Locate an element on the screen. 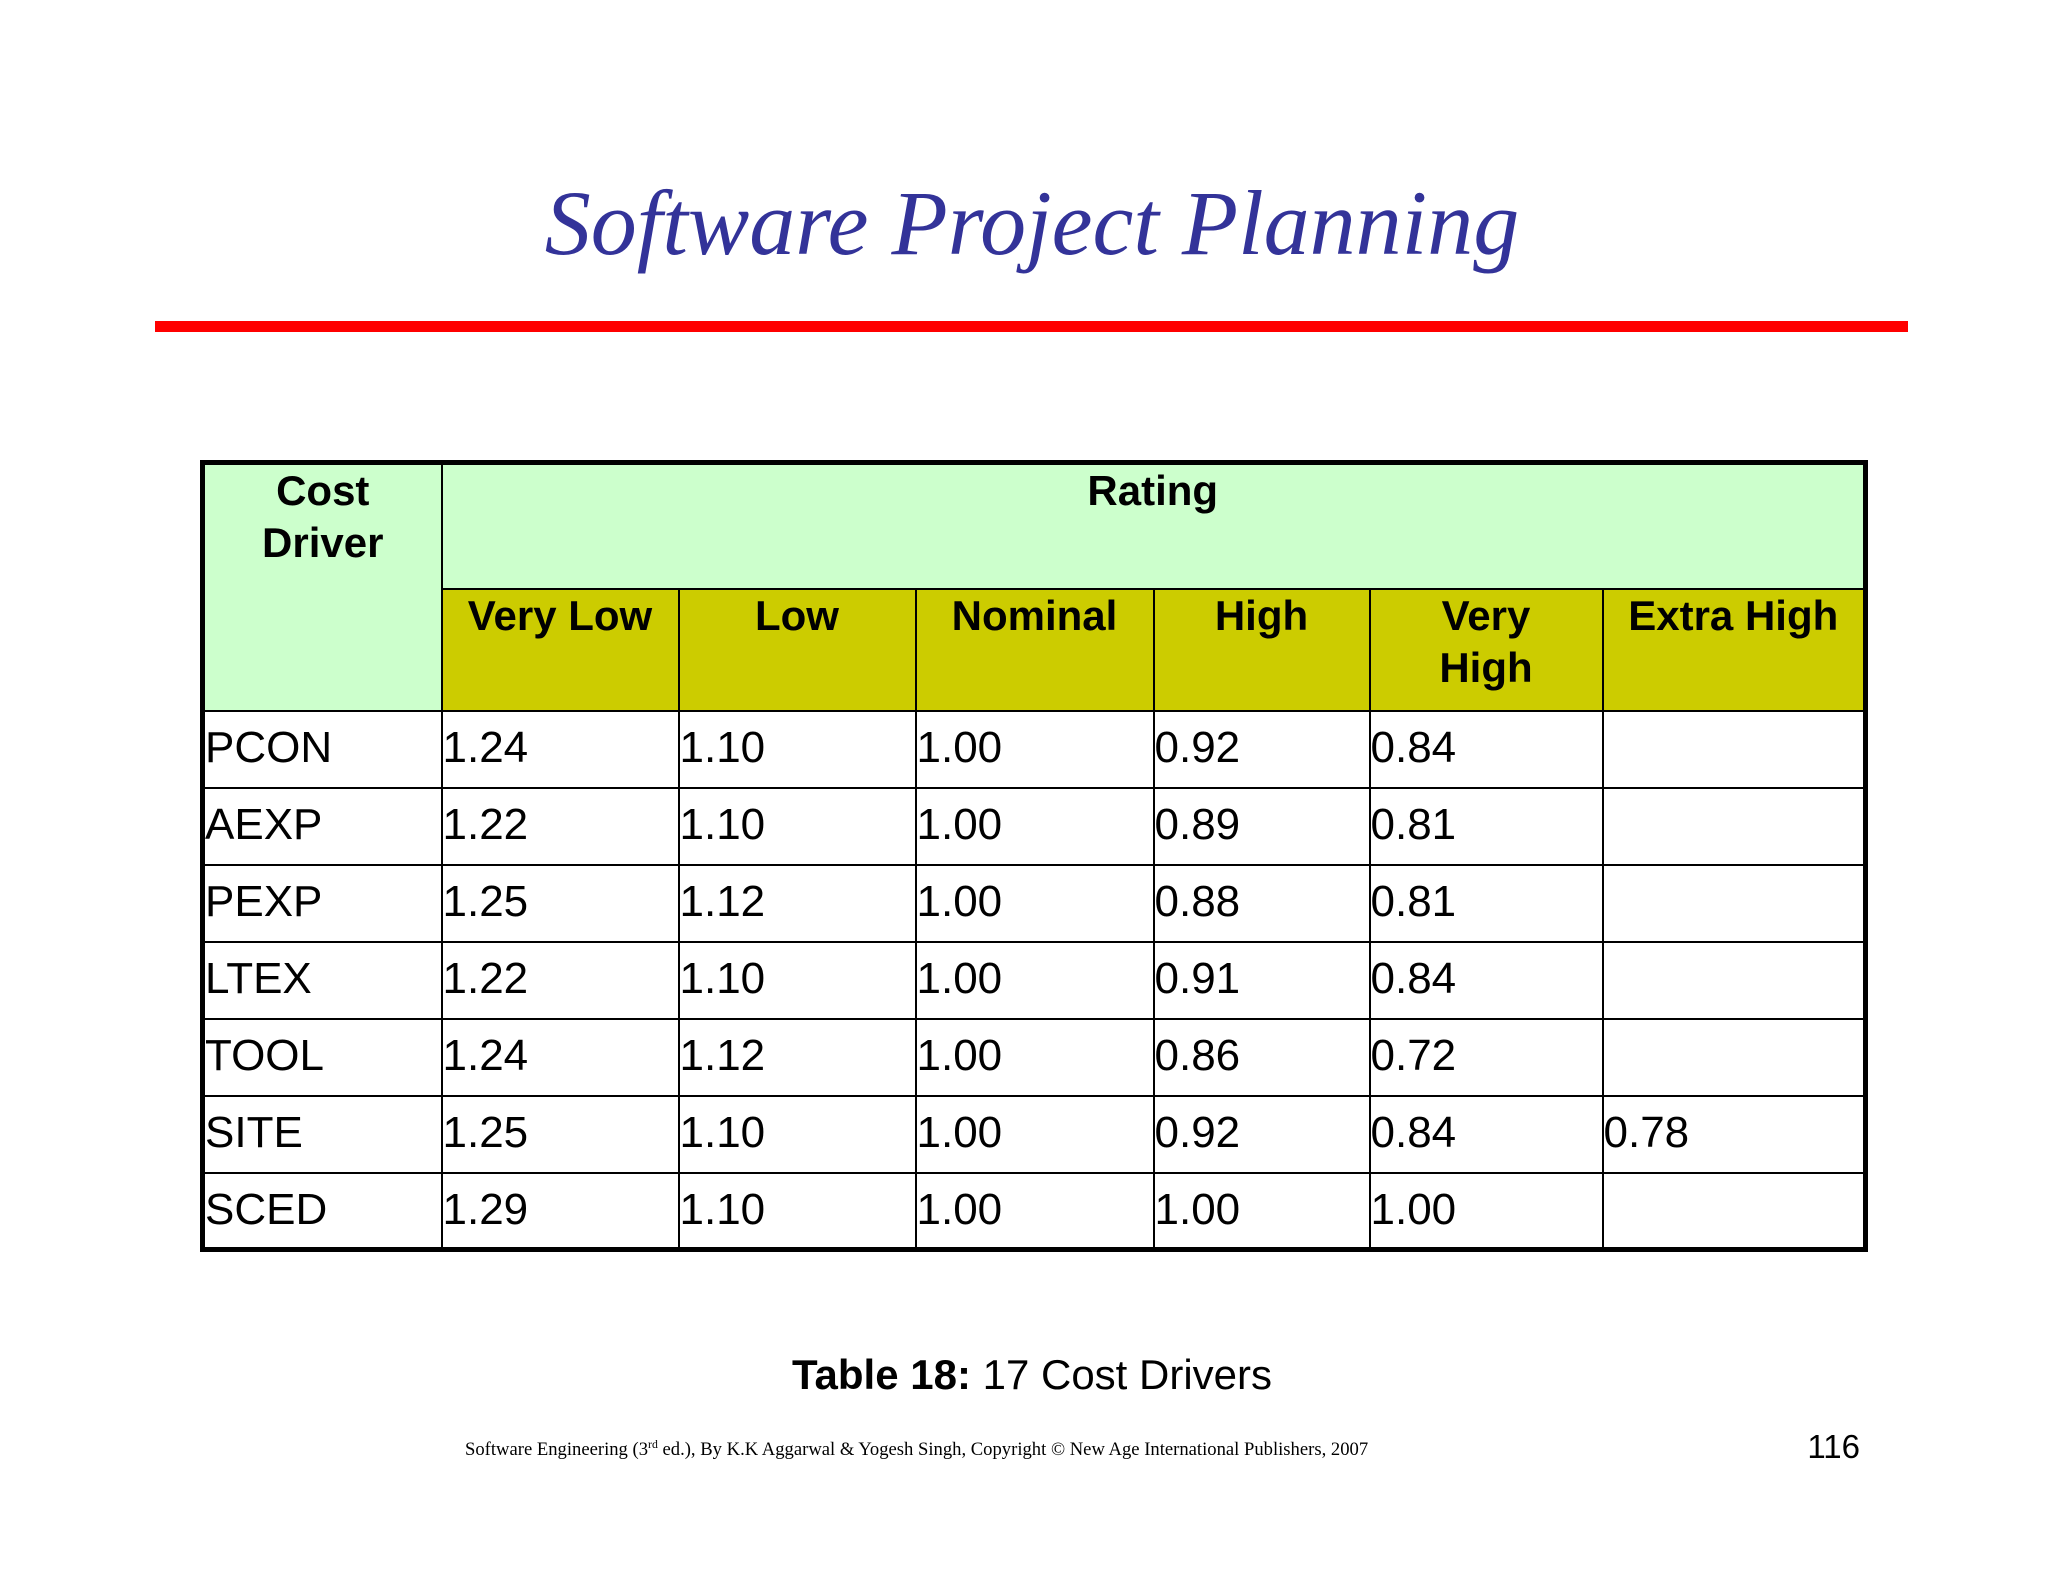 The image size is (2048, 1582). table-row: TOOL 1.24 1.12 1.00 0.86 0.72 is located at coordinates (1034, 1057).